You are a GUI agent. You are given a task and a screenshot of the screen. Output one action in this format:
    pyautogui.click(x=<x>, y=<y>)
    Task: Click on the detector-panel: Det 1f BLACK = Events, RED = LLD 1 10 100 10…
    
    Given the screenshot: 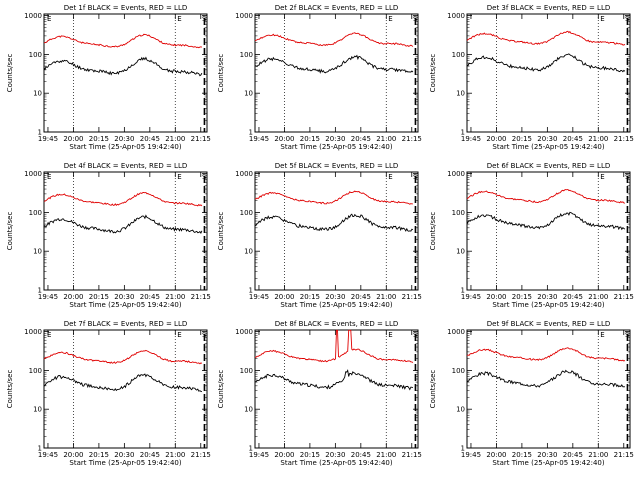 What is the action you would take?
    pyautogui.click(x=108, y=77)
    